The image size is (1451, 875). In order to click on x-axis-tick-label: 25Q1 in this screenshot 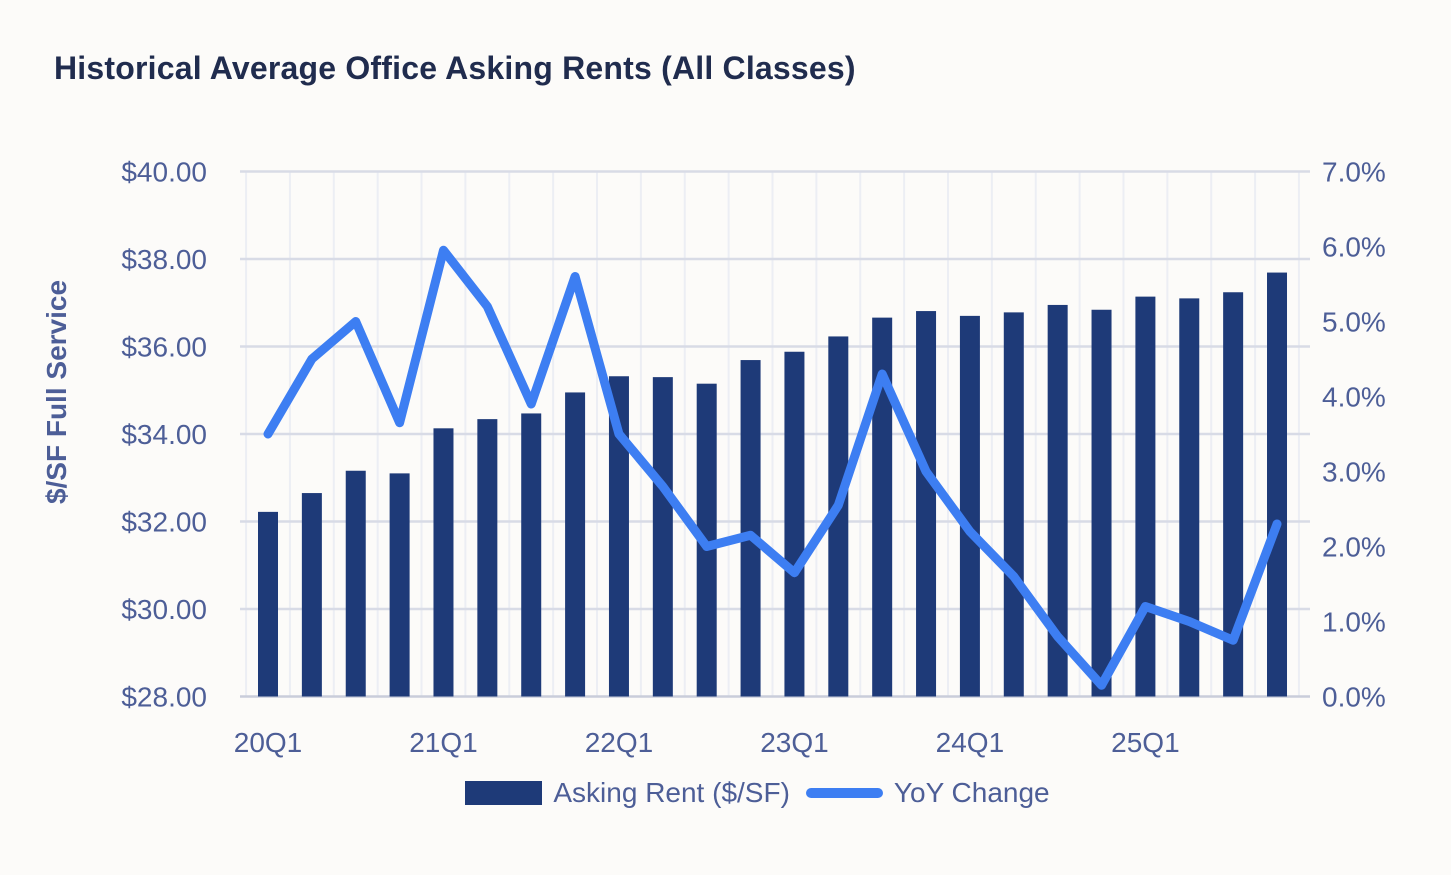, I will do `click(1145, 742)`.